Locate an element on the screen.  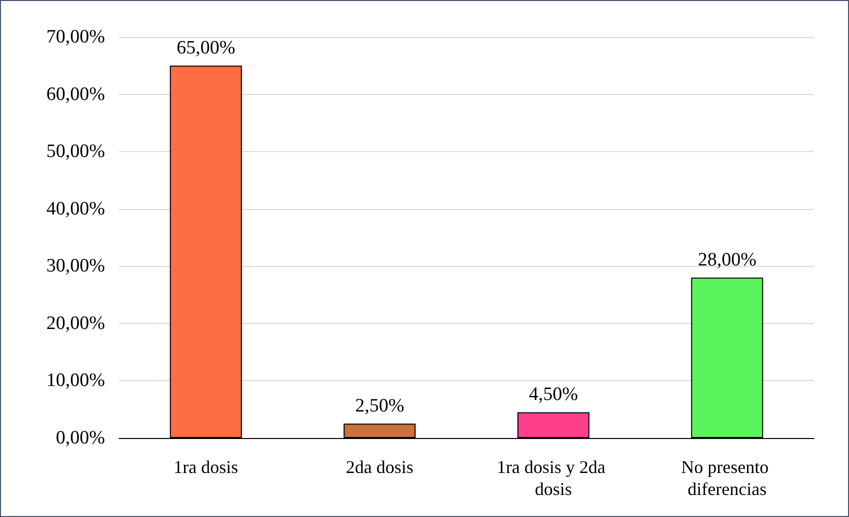
data-label: 28,00% is located at coordinates (727, 260).